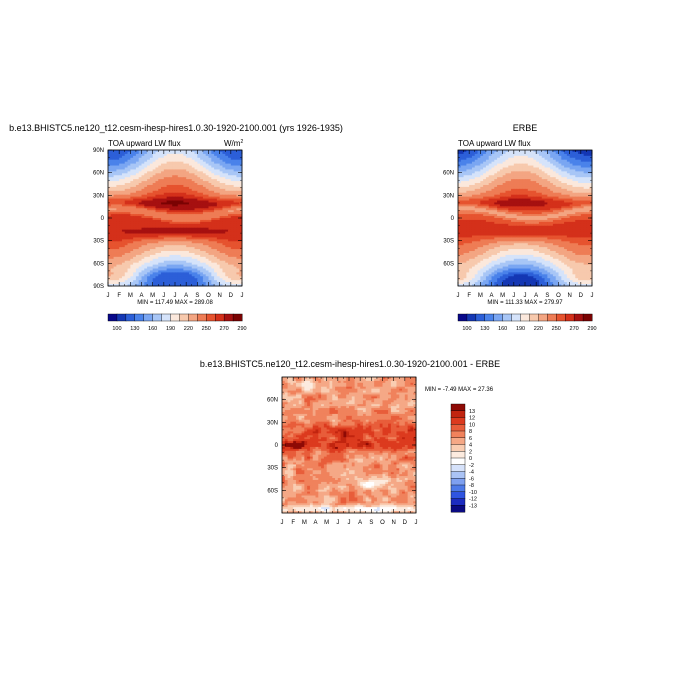 The height and width of the screenshot is (700, 700). What do you see at coordinates (116, 329) in the screenshot?
I see `colorbar-label: 100` at bounding box center [116, 329].